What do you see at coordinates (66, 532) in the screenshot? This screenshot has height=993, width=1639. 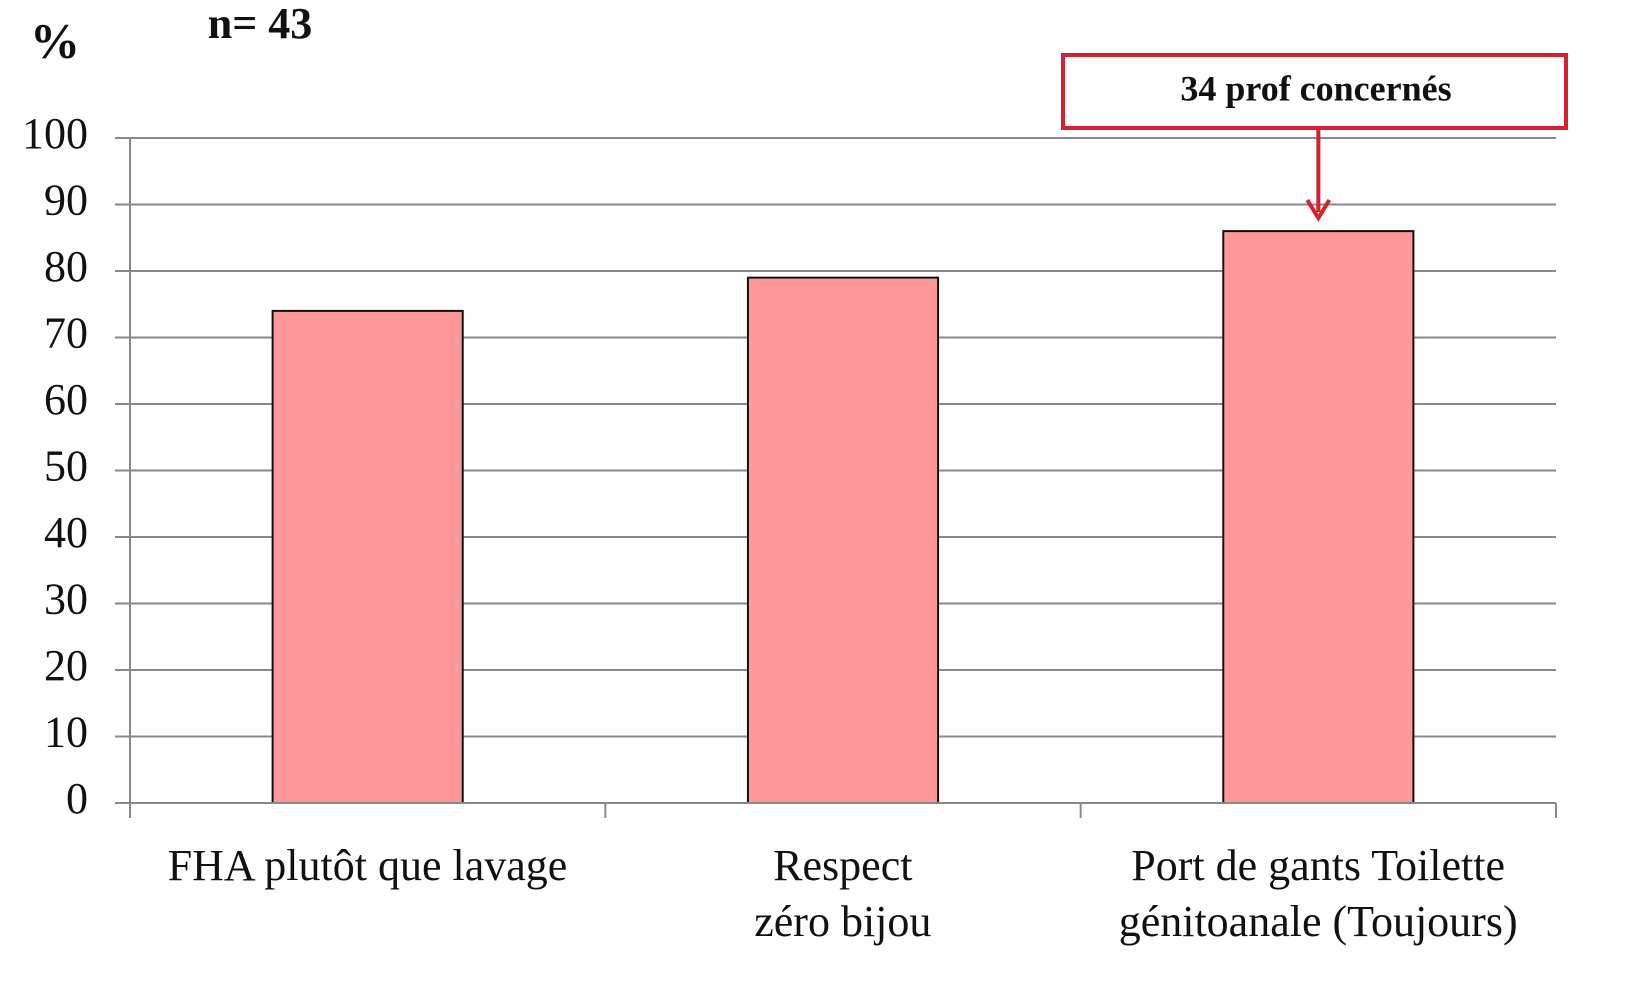 I see `y-tick-label: 40` at bounding box center [66, 532].